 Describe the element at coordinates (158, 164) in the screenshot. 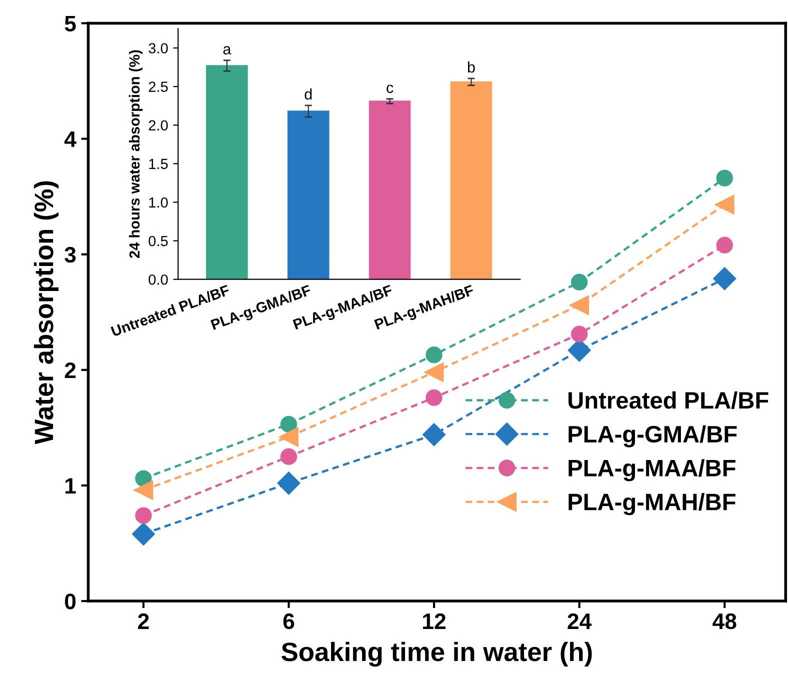

I see `y-tick-label: 1.5` at that location.